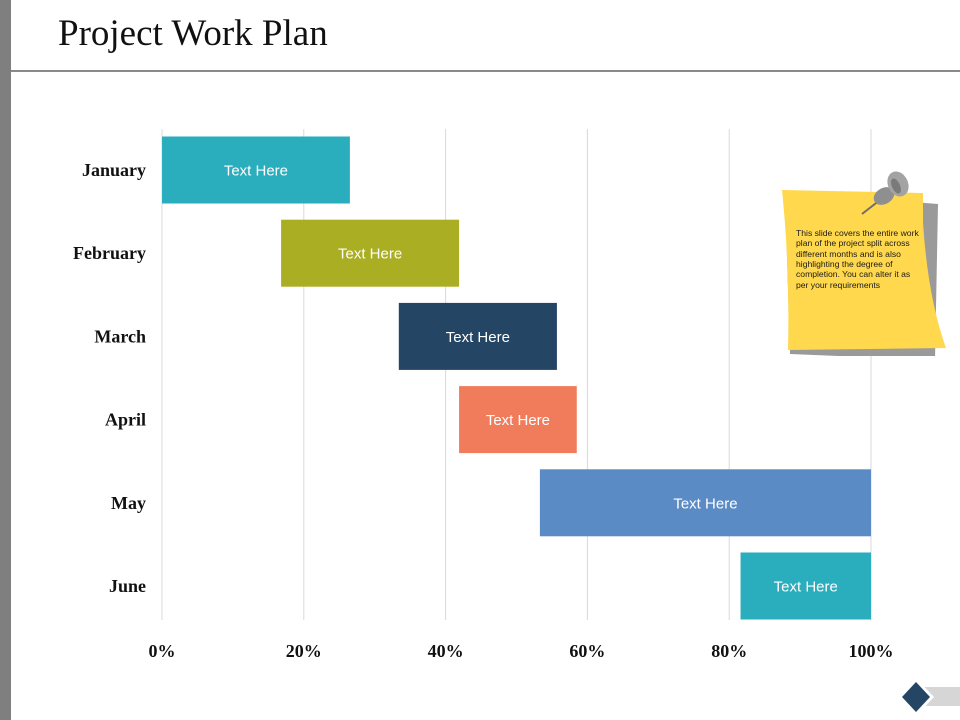 The image size is (960, 720). What do you see at coordinates (109, 378) in the screenshot?
I see `month-labels: January February March April May June` at bounding box center [109, 378].